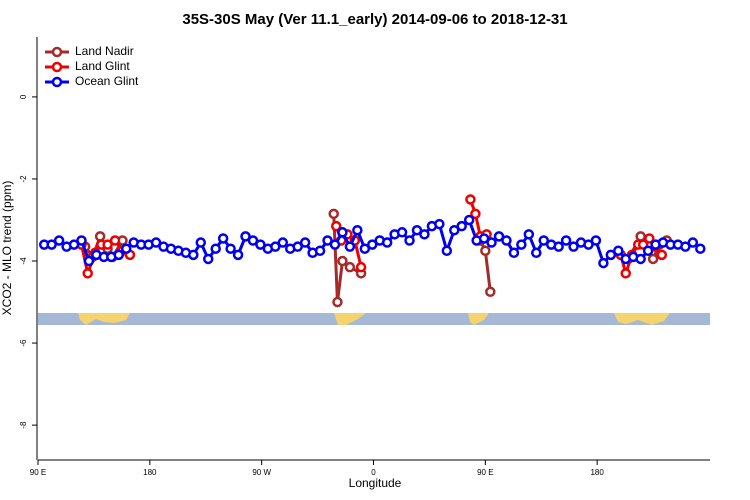 The width and height of the screenshot is (750, 500). What do you see at coordinates (7, 248) in the screenshot?
I see `y-axis-label: XCO2 - MLO trend (ppm)` at bounding box center [7, 248].